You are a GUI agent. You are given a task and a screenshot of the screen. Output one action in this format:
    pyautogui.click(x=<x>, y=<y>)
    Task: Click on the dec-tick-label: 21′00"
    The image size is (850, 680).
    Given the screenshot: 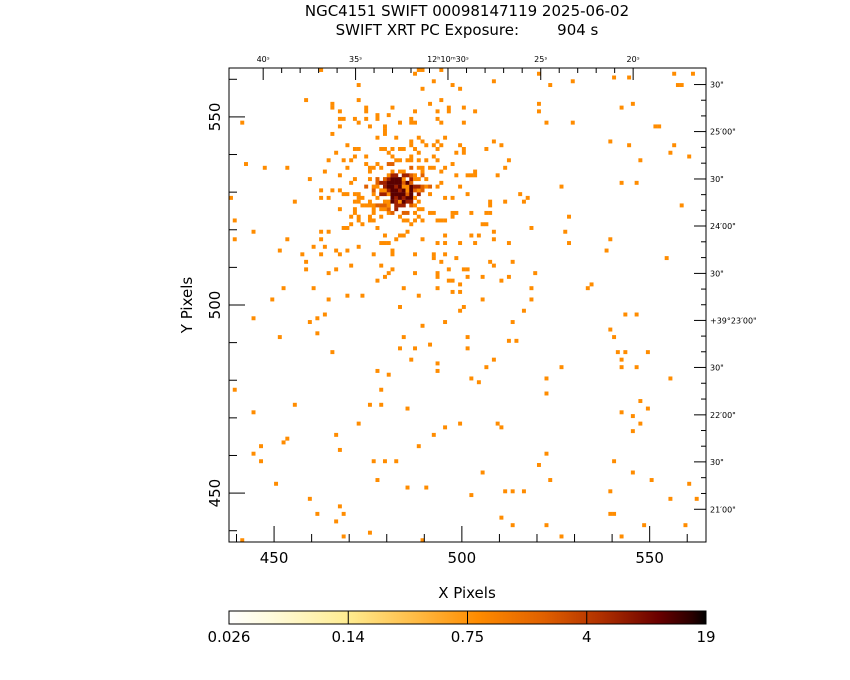 What is the action you would take?
    pyautogui.click(x=723, y=509)
    